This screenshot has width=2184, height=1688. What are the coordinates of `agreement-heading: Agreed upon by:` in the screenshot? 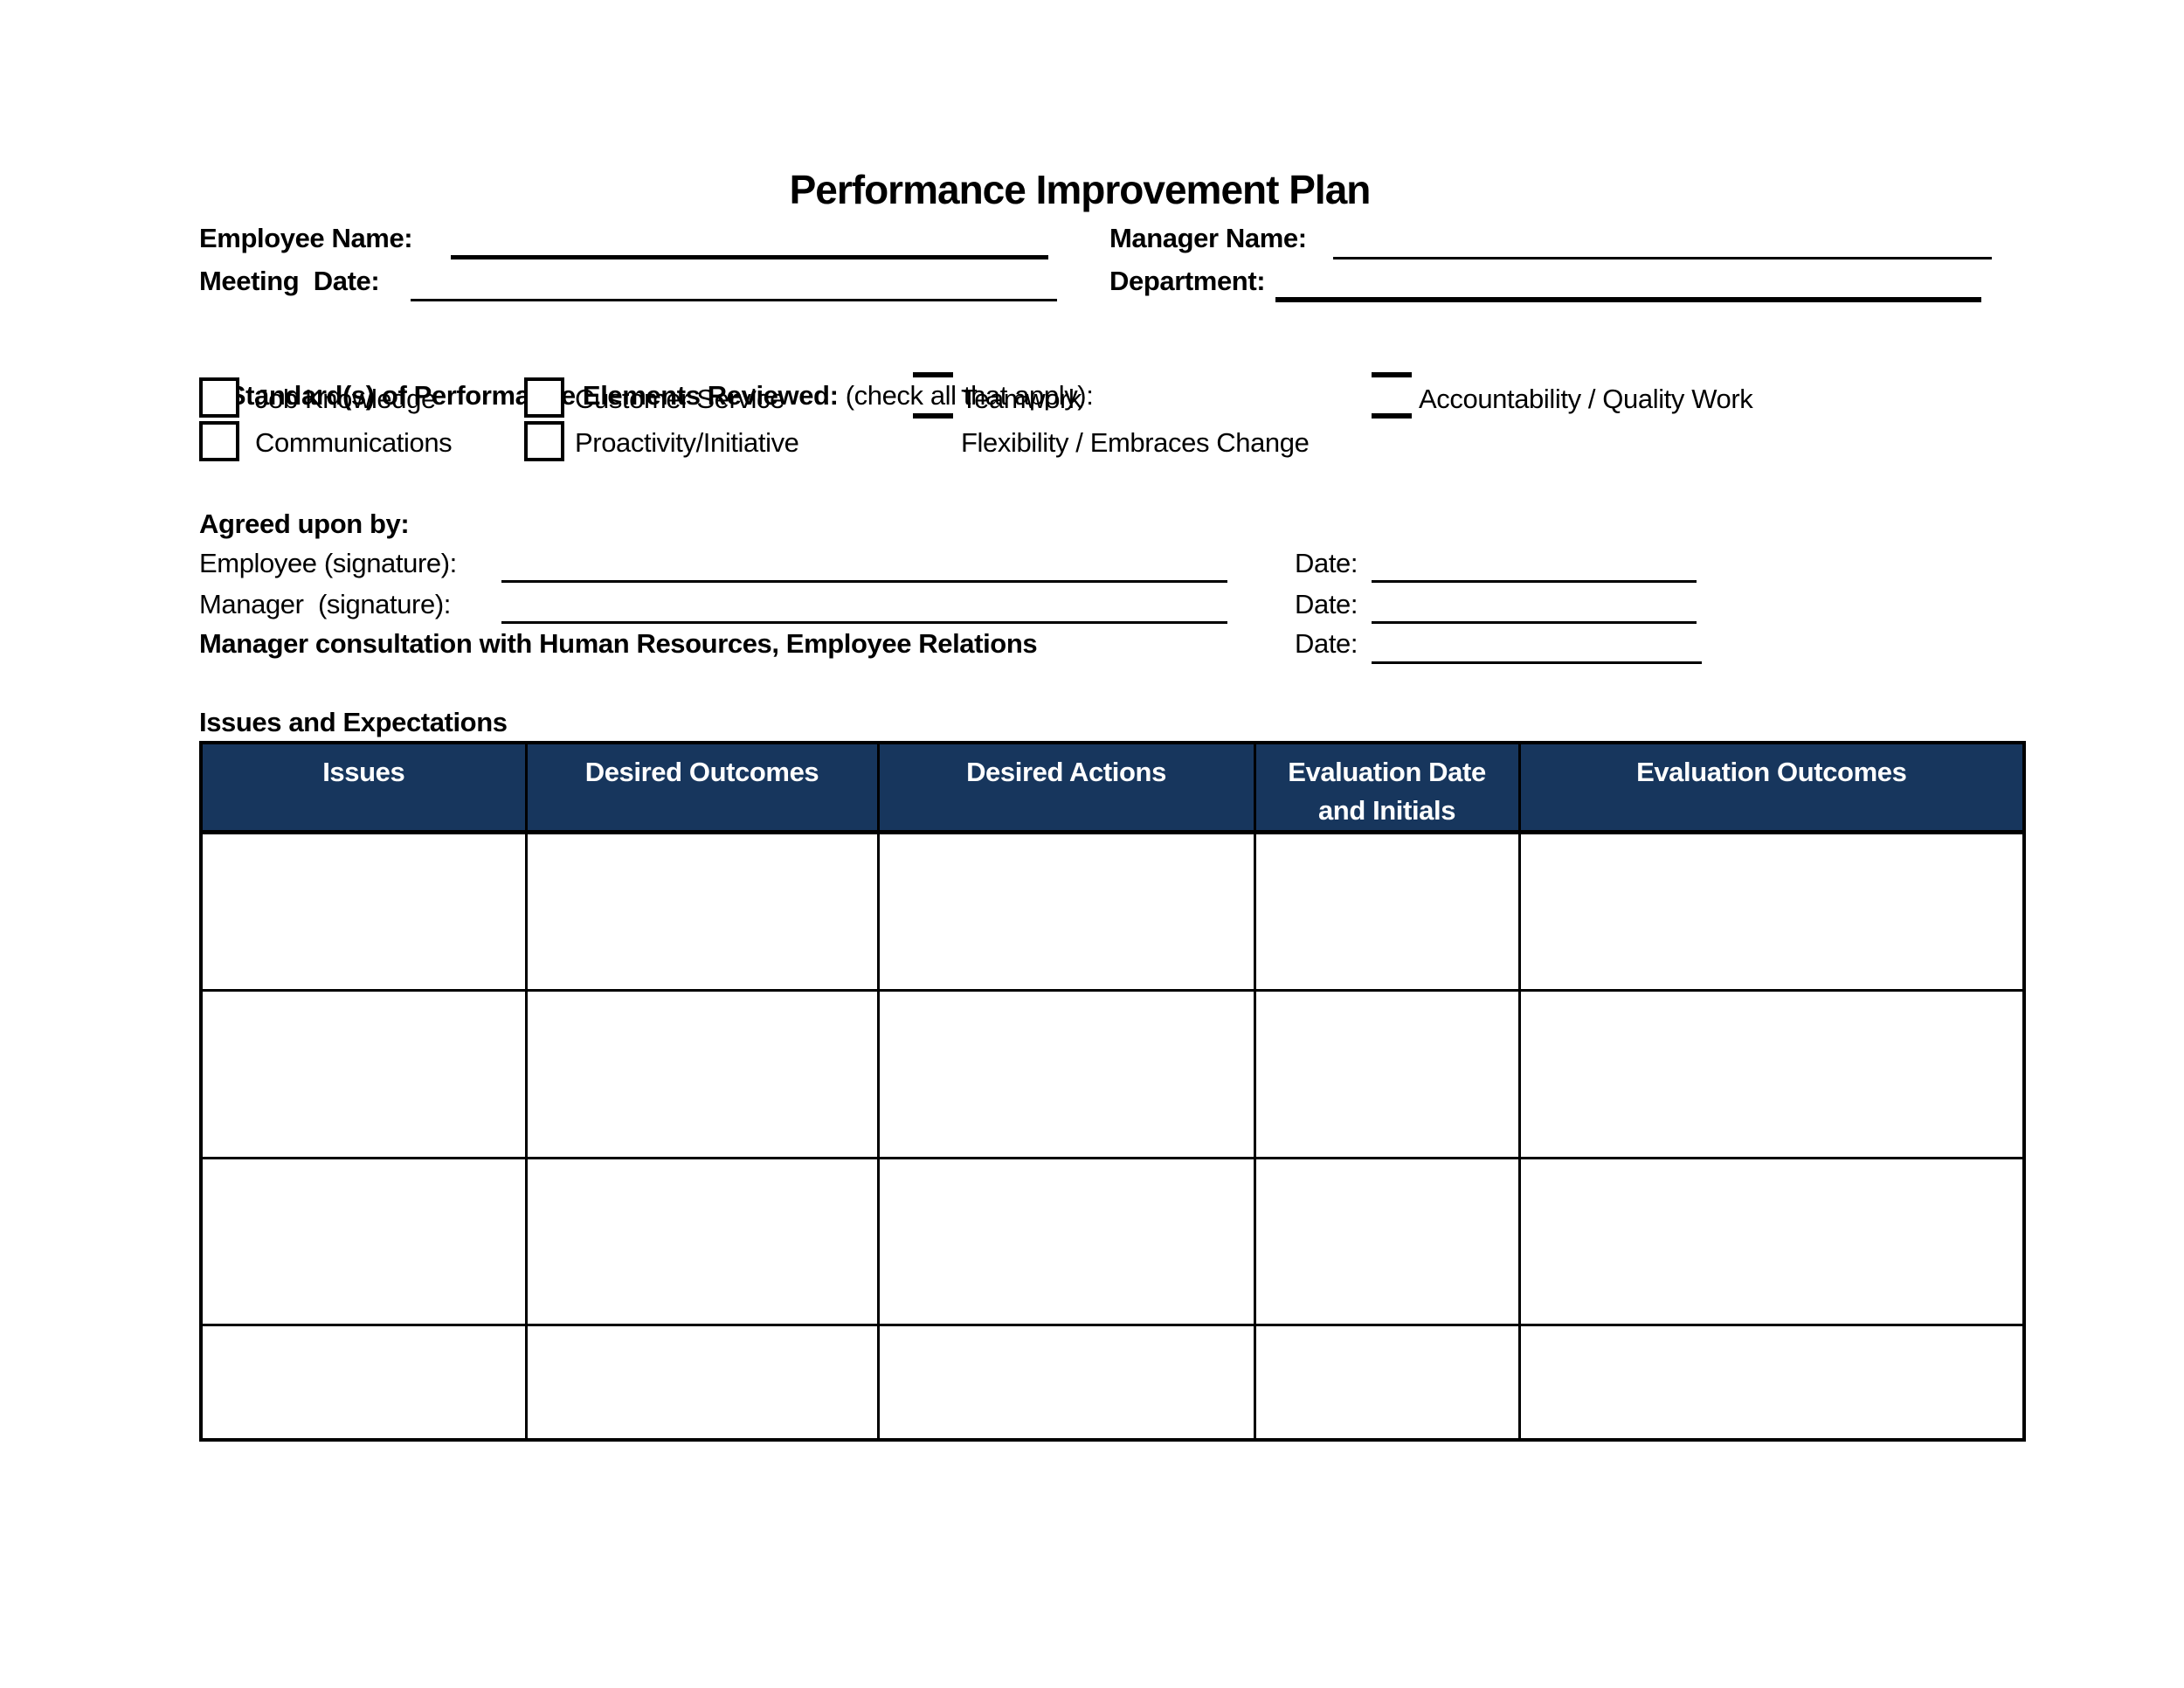 It's located at (304, 523).